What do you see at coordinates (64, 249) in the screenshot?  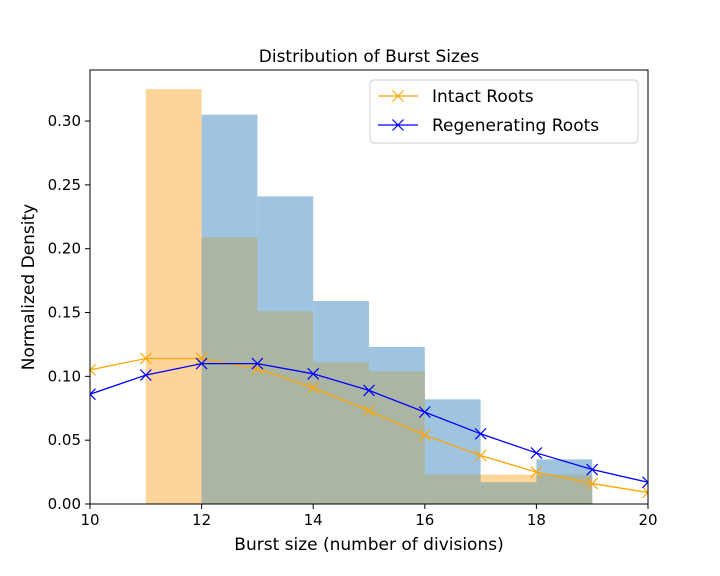 I see `y-tick-label: 0.20` at bounding box center [64, 249].